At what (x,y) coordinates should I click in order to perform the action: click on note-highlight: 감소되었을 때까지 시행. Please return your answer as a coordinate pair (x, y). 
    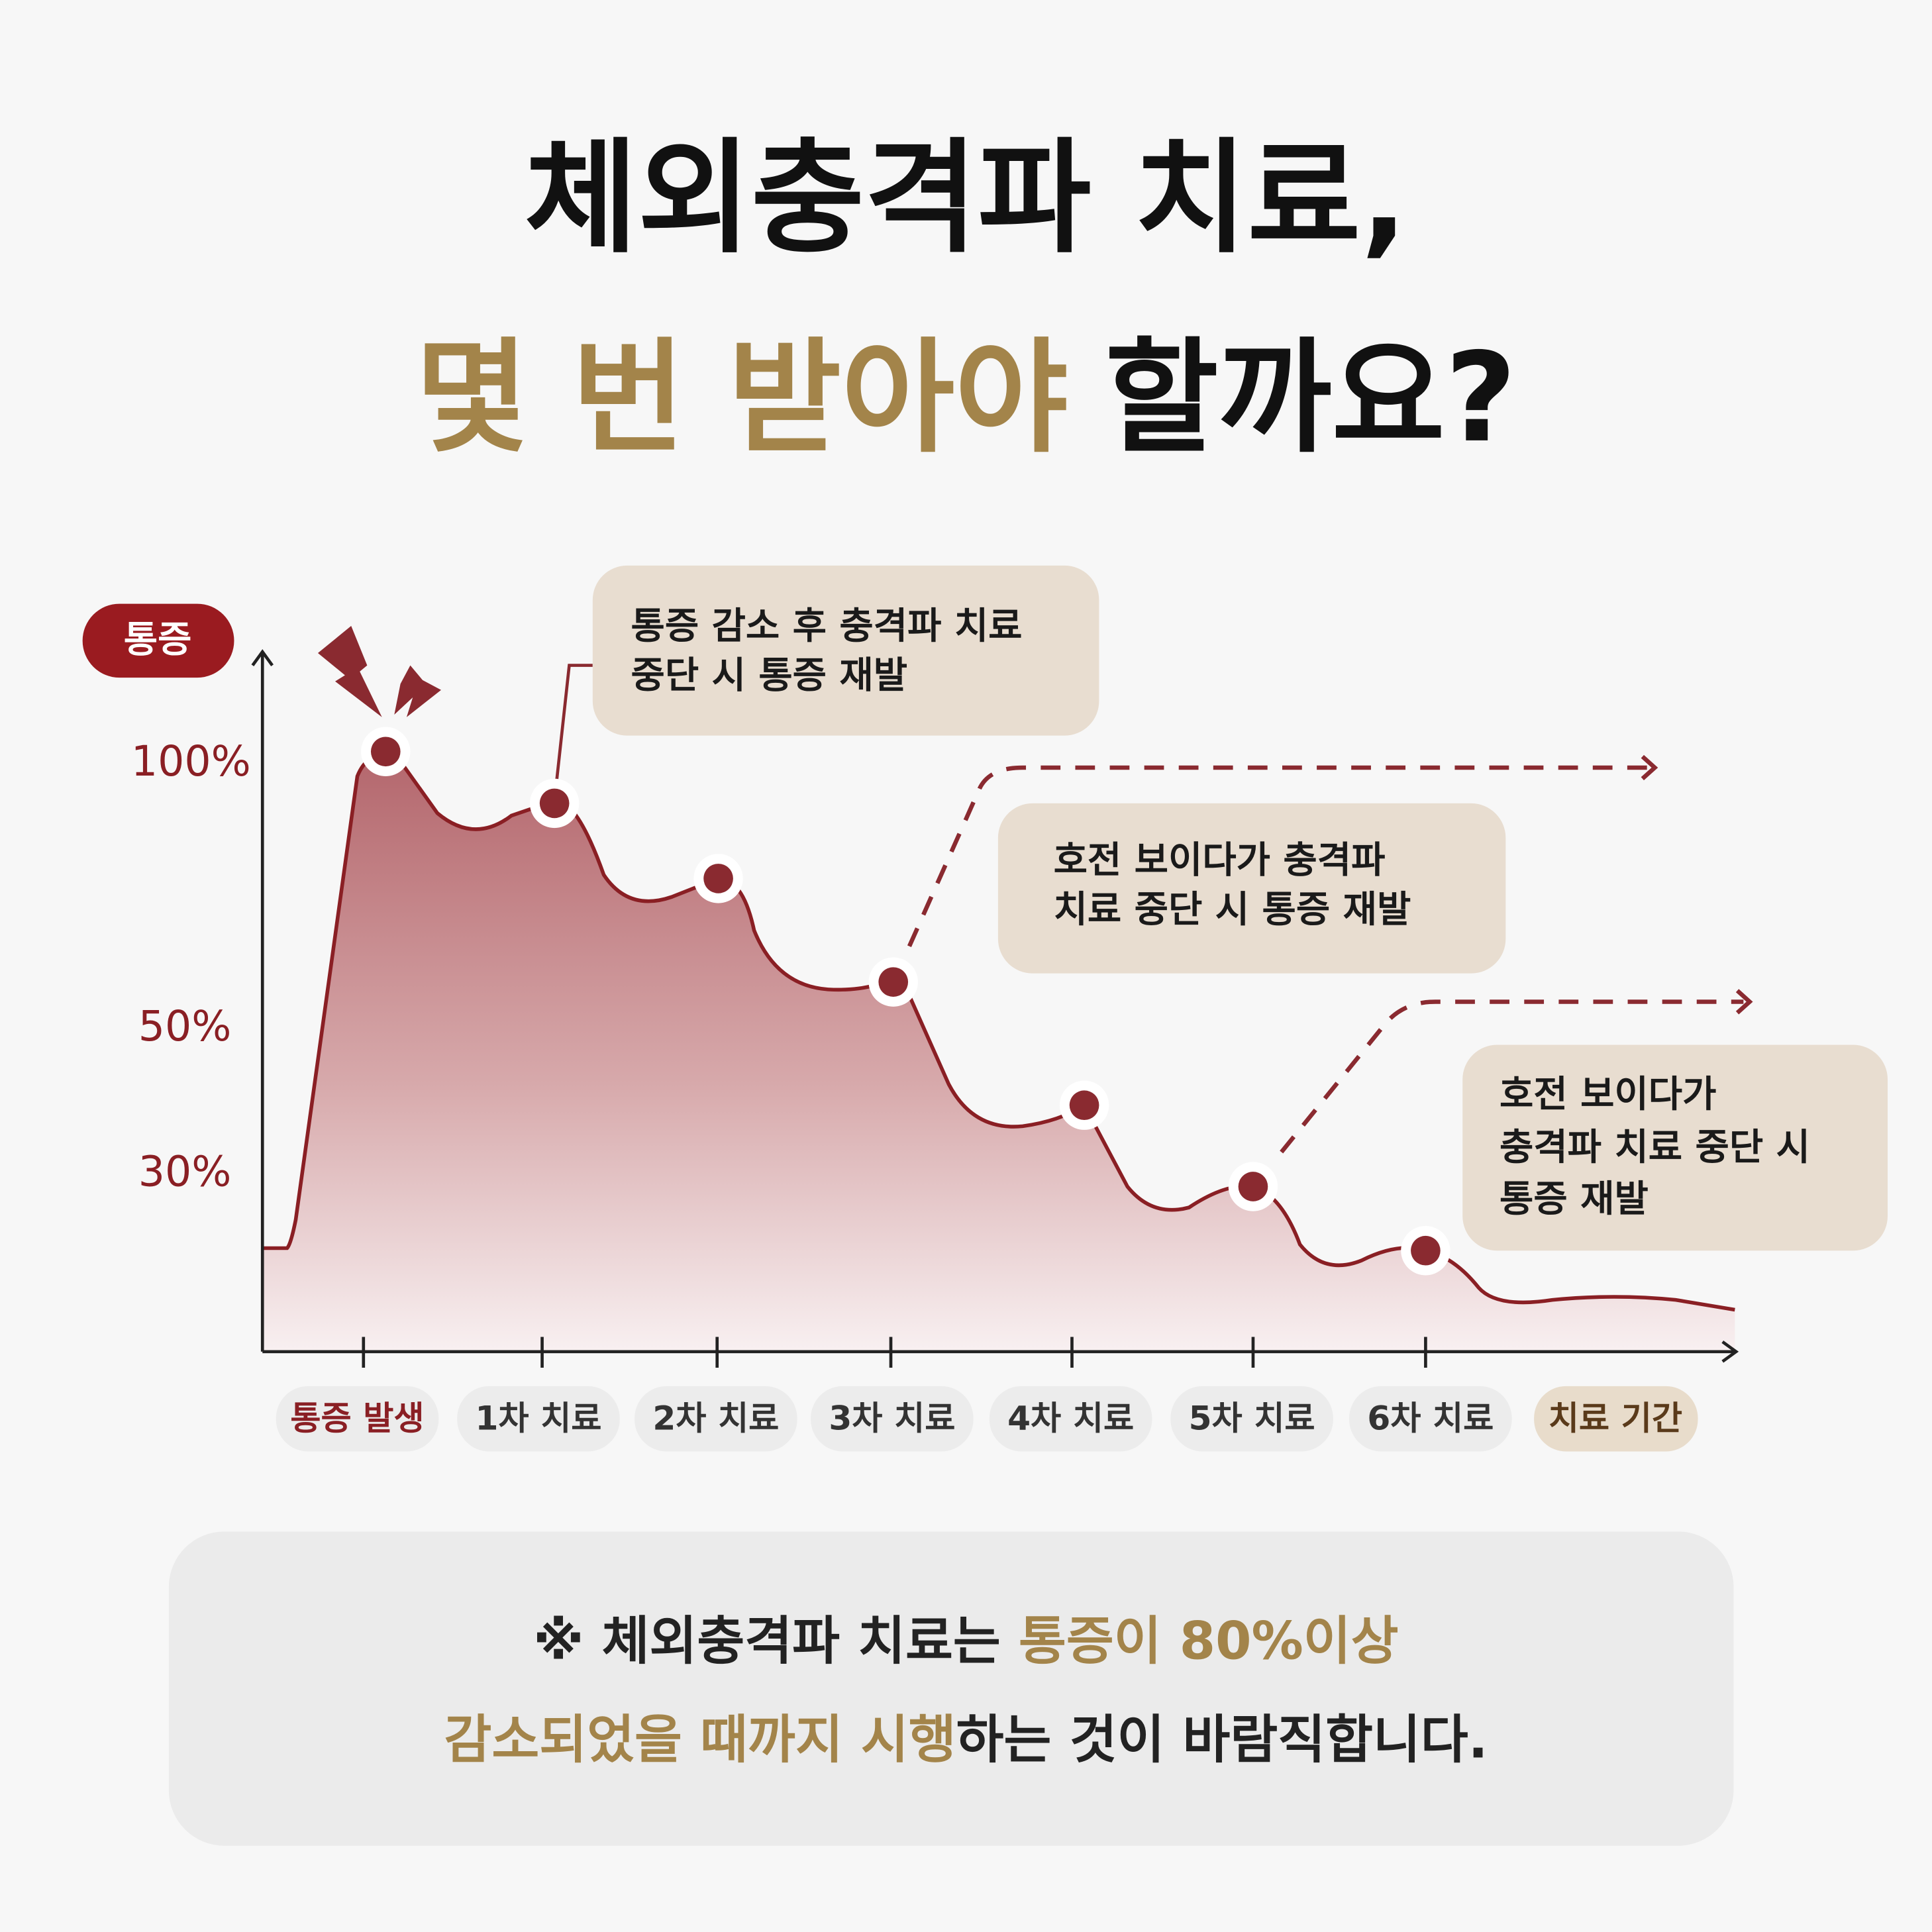
    Looking at the image, I should click on (700, 1740).